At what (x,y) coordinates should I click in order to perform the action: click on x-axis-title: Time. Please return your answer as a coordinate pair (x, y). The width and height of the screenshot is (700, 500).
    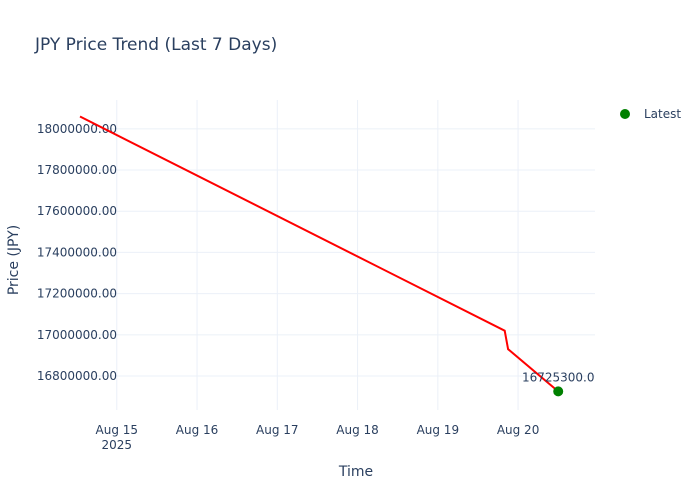
    Looking at the image, I should click on (355, 472).